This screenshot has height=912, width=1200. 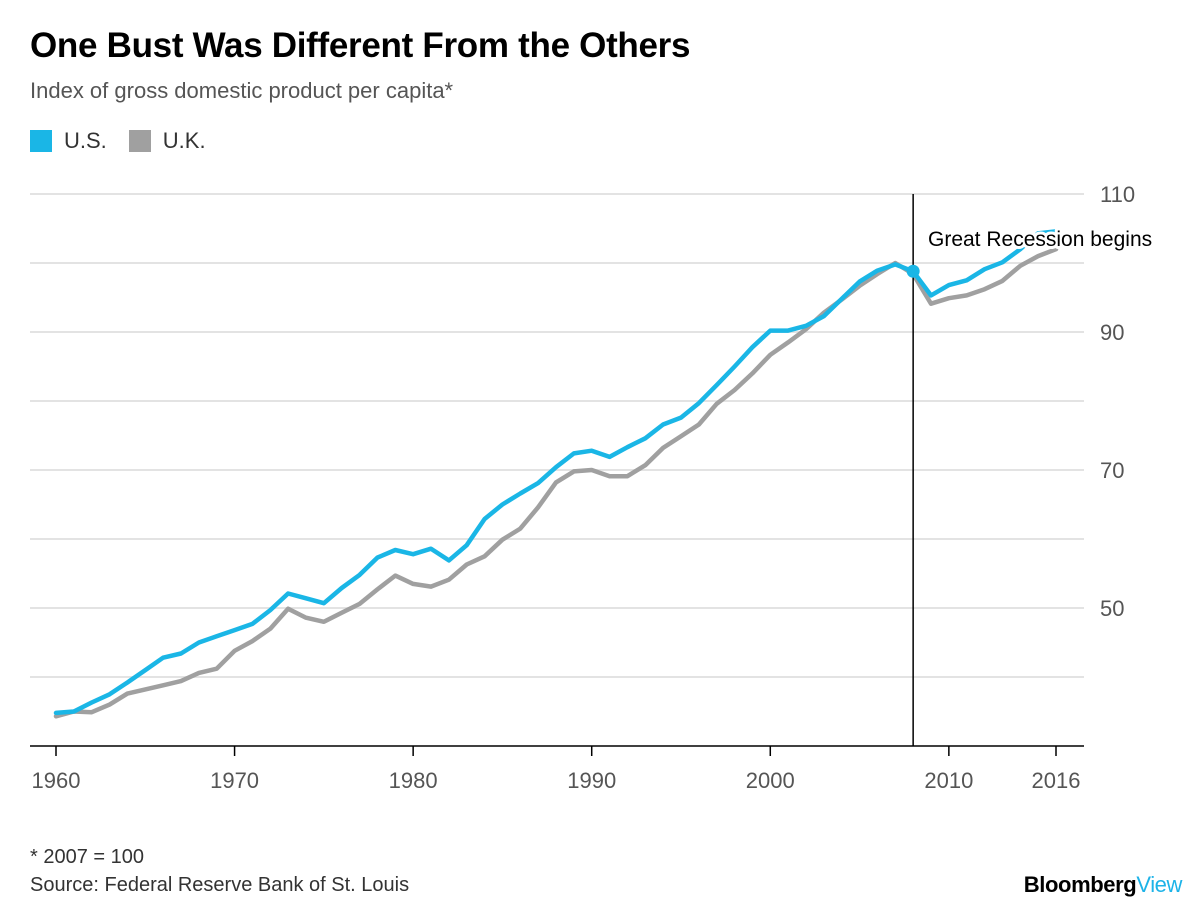 I want to click on legend-item-uk: U.K., so click(x=167, y=141).